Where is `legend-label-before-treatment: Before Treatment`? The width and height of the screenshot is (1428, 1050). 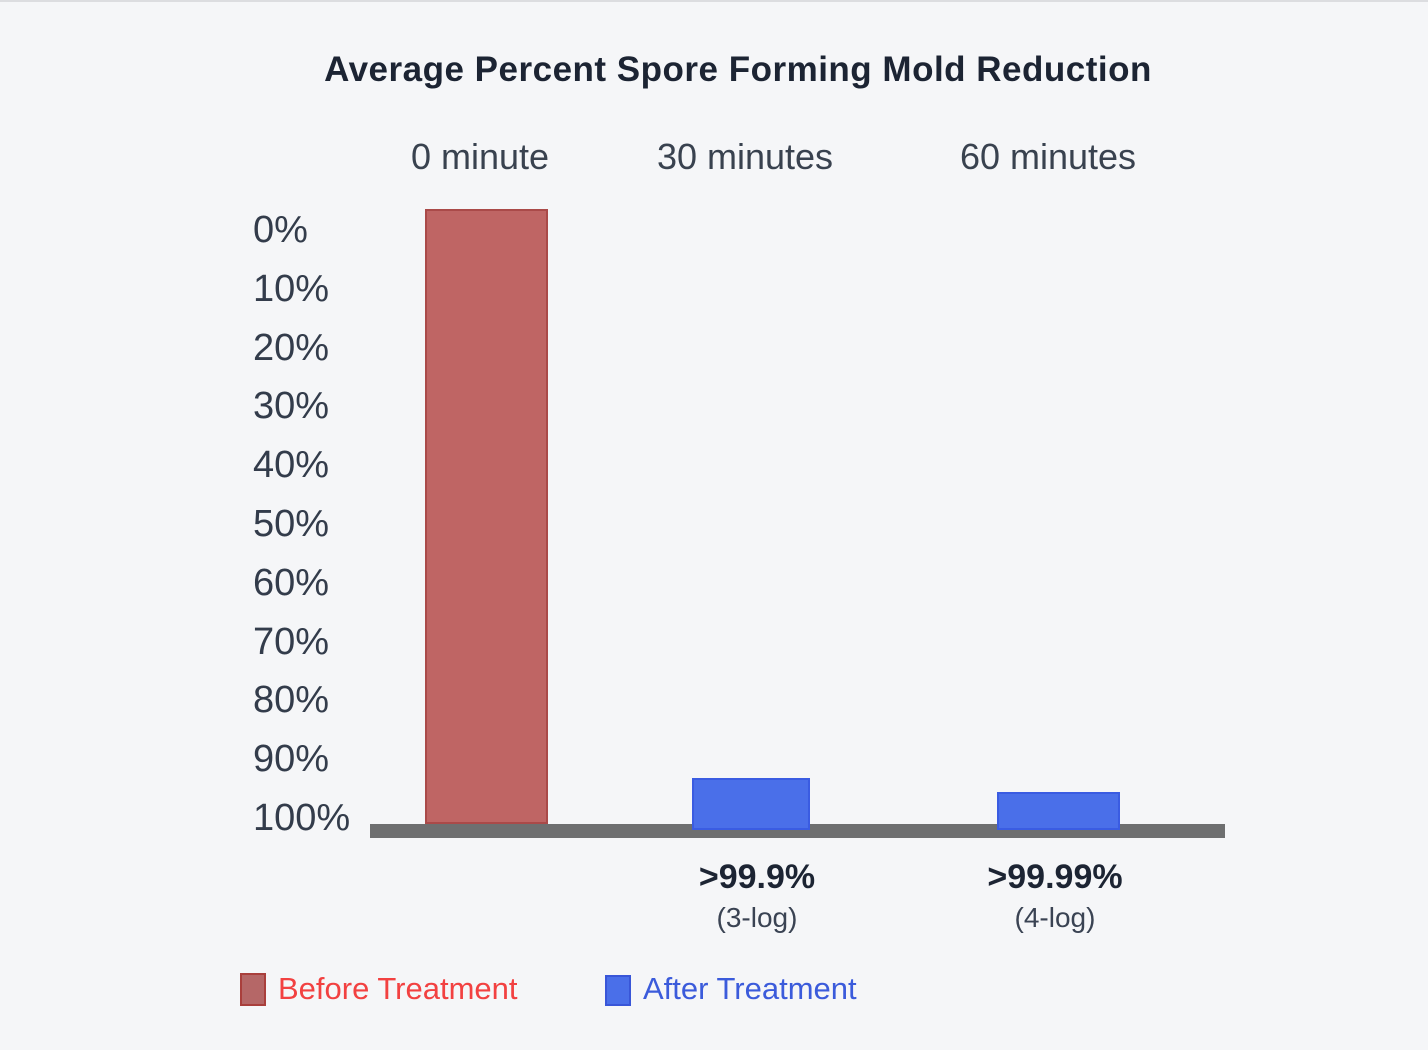
legend-label-before-treatment: Before Treatment is located at coordinates (398, 988).